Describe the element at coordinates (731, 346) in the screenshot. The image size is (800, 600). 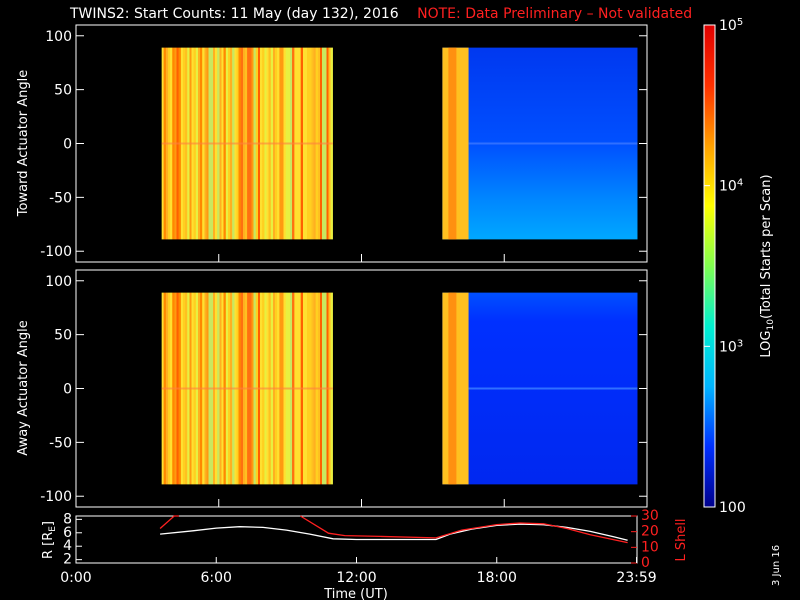
I see `colorbar-tick-label: 10³` at that location.